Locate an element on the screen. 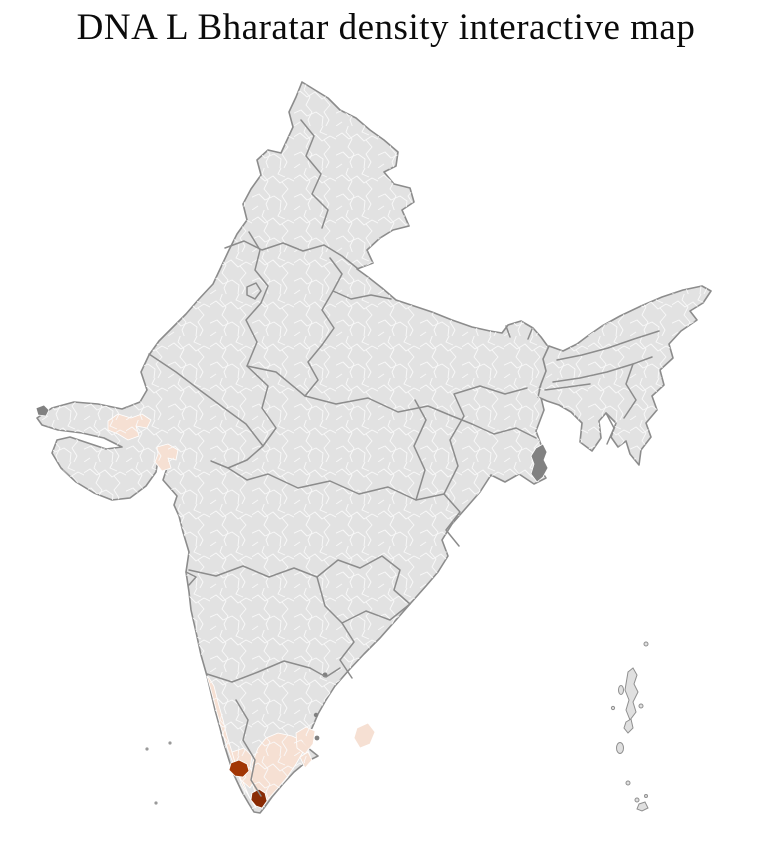 The image size is (772, 859). andaman-middle-island is located at coordinates (628, 726).